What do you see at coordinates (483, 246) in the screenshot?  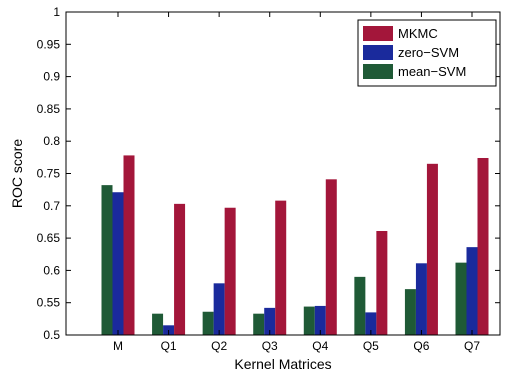 I see `bar-q7-mkmc` at bounding box center [483, 246].